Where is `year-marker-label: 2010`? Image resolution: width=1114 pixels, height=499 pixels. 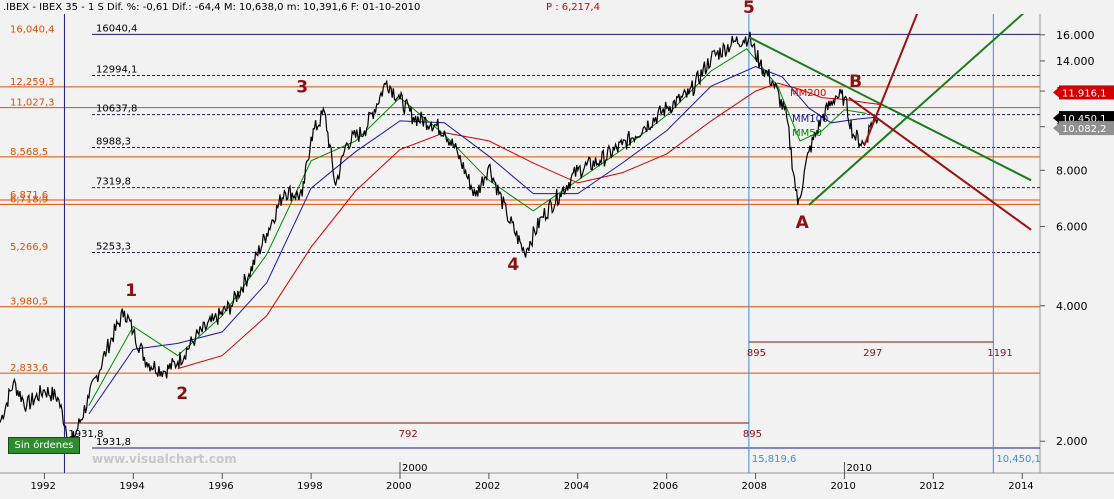 year-marker-label: 2010 is located at coordinates (858, 468).